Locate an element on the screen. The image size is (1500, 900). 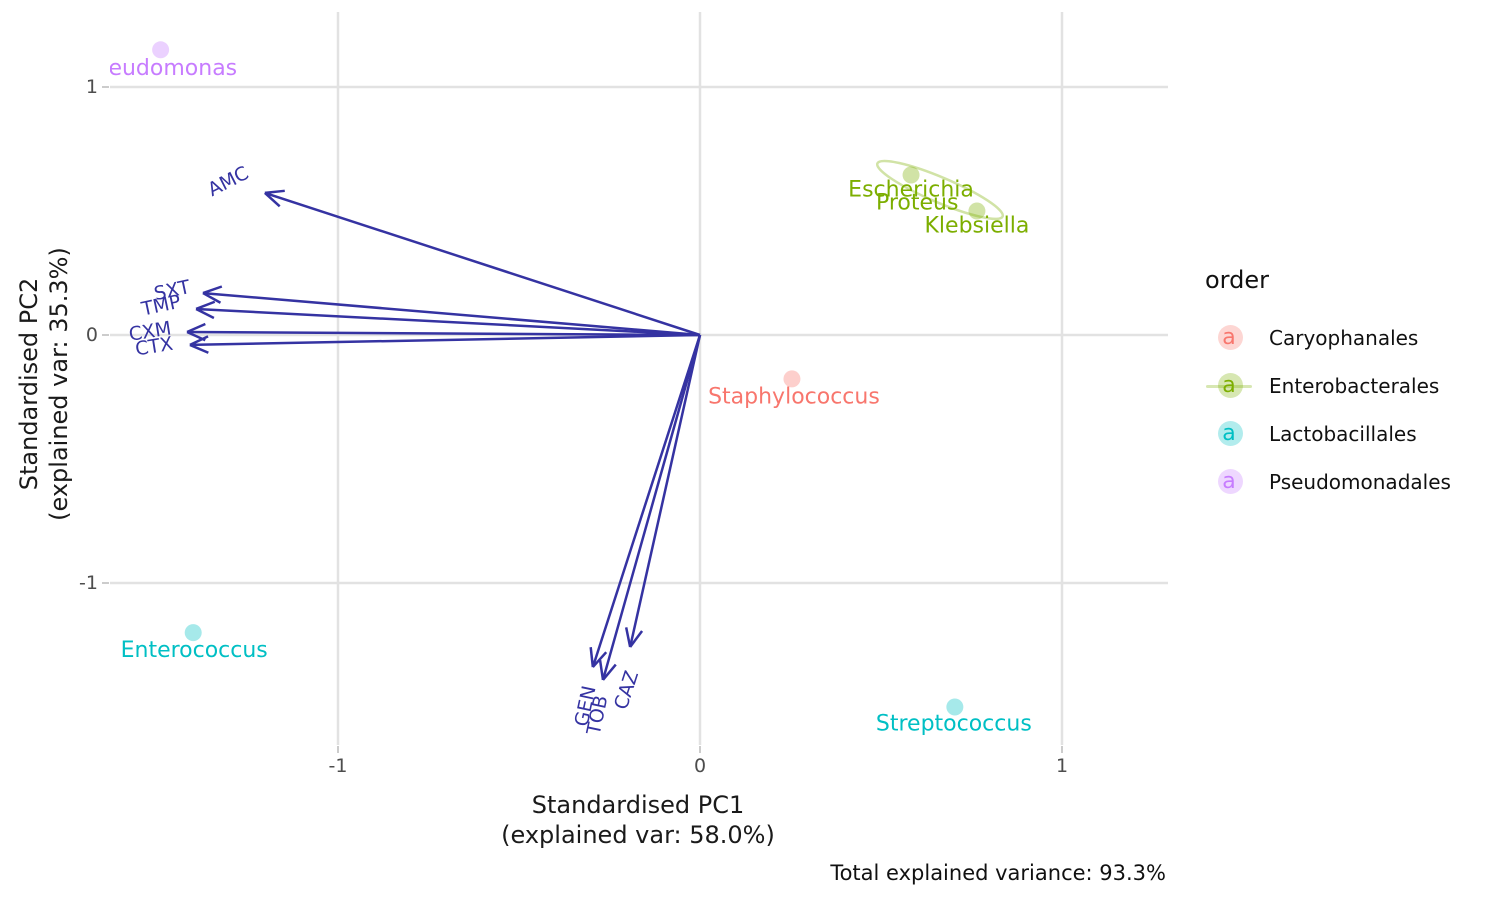
legend-title: order is located at coordinates (1237, 280).